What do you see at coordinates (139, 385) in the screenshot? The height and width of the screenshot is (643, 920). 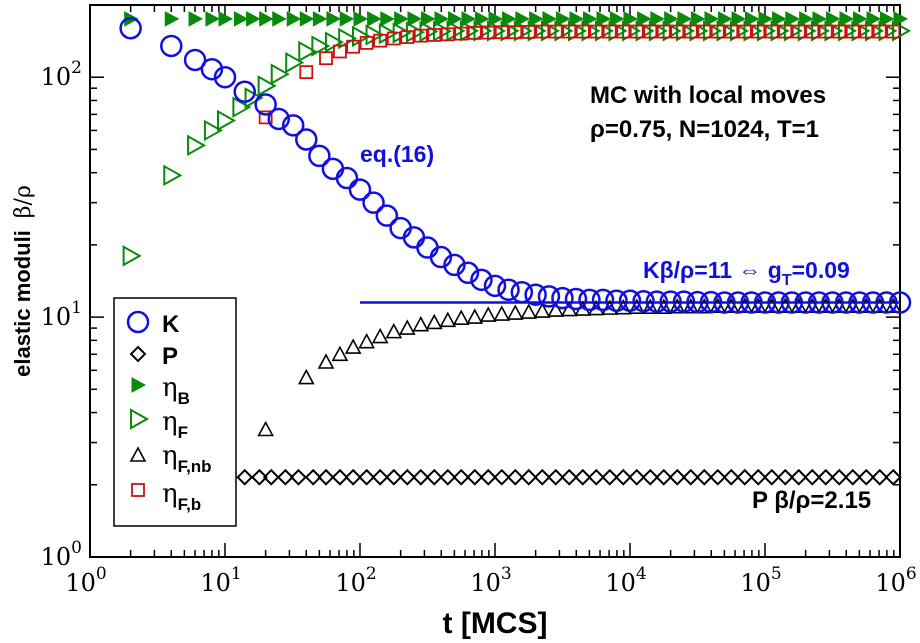 I see `legend-marker-etaB` at bounding box center [139, 385].